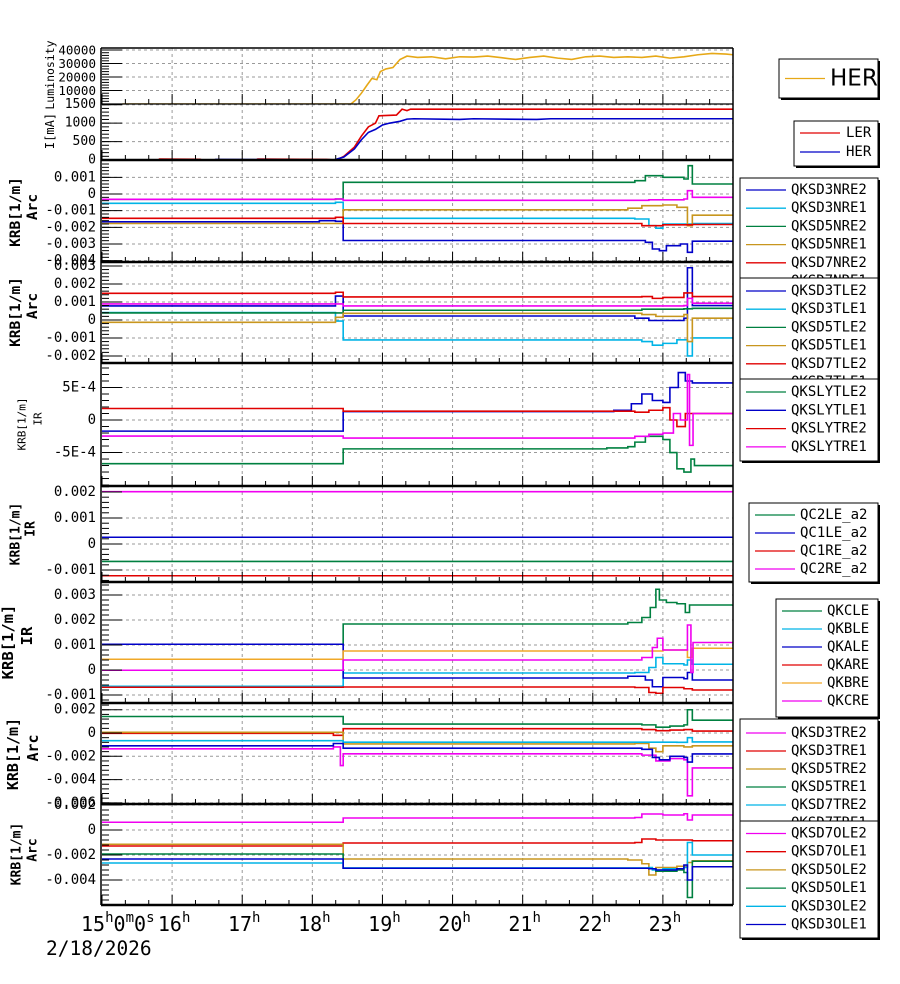 Image resolution: width=900 pixels, height=984 pixels. Describe the element at coordinates (829, 327) in the screenshot. I see `legend-label: QKSD5TLE2` at that location.